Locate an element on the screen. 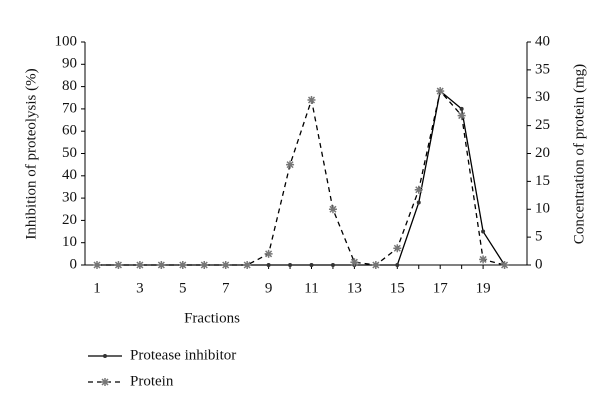  y-tick-label: 30 is located at coordinates (69, 198).